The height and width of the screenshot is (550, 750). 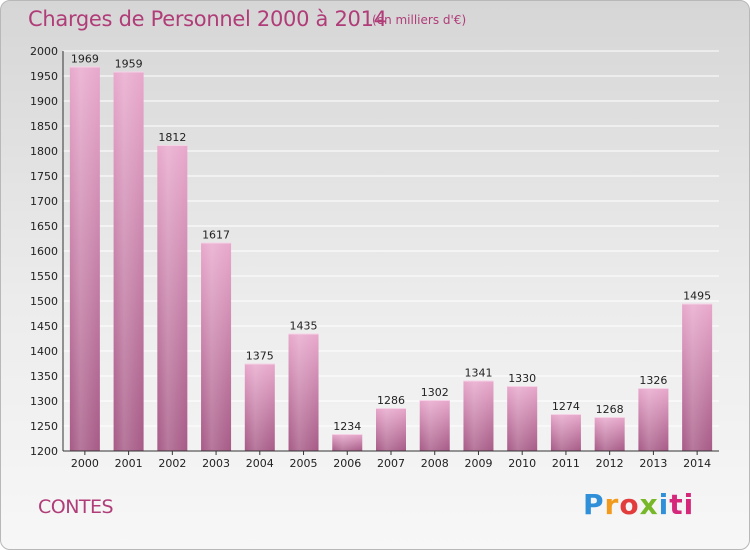 What do you see at coordinates (44, 151) in the screenshot?
I see `y-tick-label: 1800` at bounding box center [44, 151].